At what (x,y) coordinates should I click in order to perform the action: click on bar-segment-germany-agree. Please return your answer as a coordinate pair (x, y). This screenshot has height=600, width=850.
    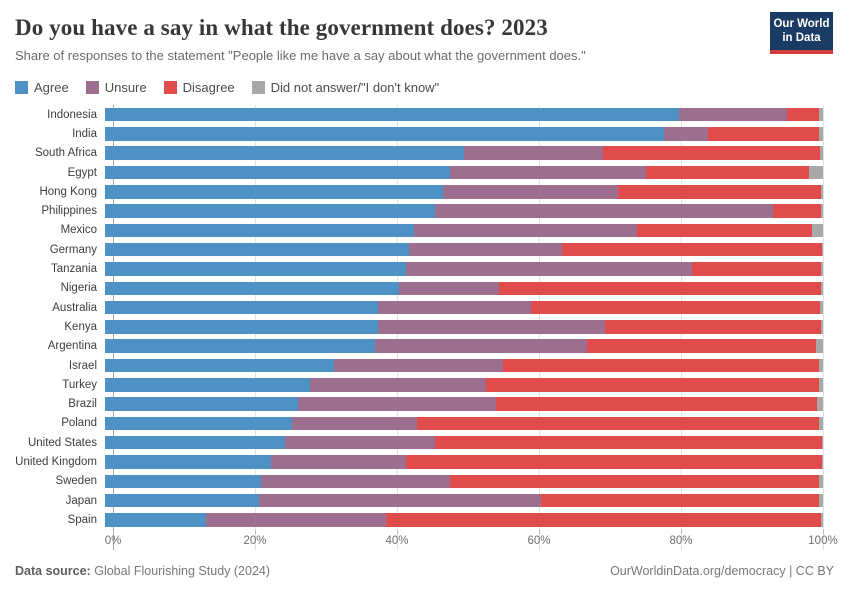
    Looking at the image, I should click on (257, 249).